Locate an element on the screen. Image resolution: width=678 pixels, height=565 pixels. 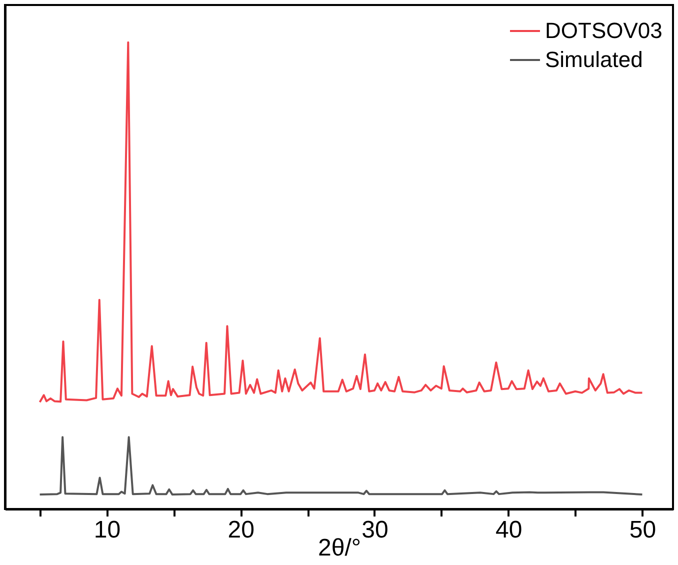
legend-label: Simulated is located at coordinates (594, 59).